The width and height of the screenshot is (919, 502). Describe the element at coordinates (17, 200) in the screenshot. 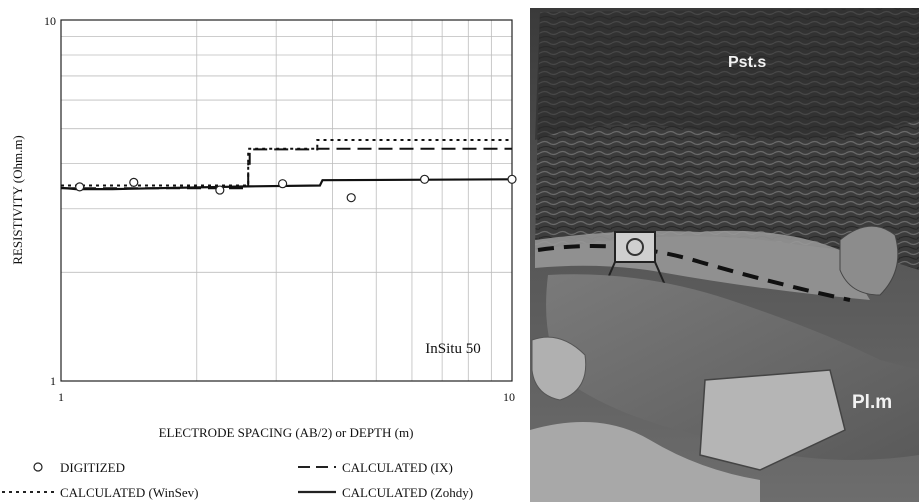

I see `y-axis-title: RESISTIVITY (Ohm.m)` at that location.